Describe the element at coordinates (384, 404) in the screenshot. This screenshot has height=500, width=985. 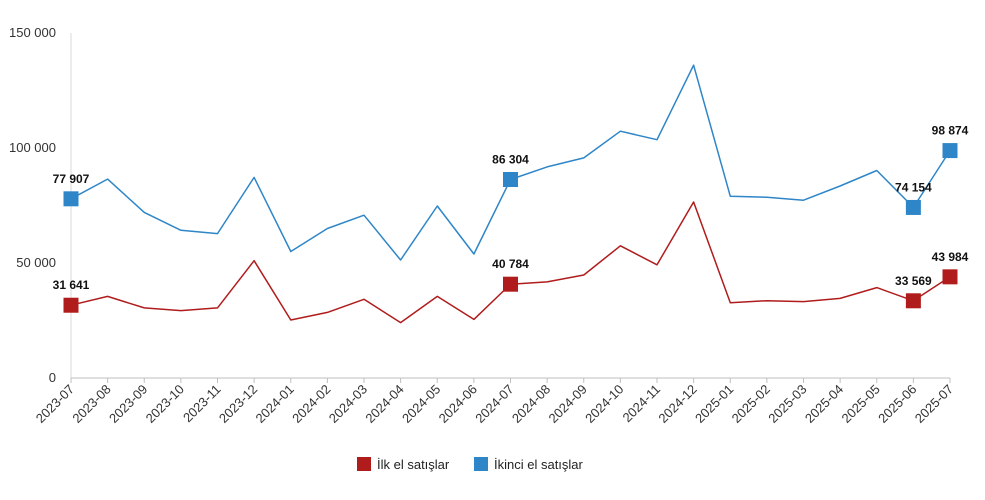
I see `x-tick-label: 2024-04` at that location.